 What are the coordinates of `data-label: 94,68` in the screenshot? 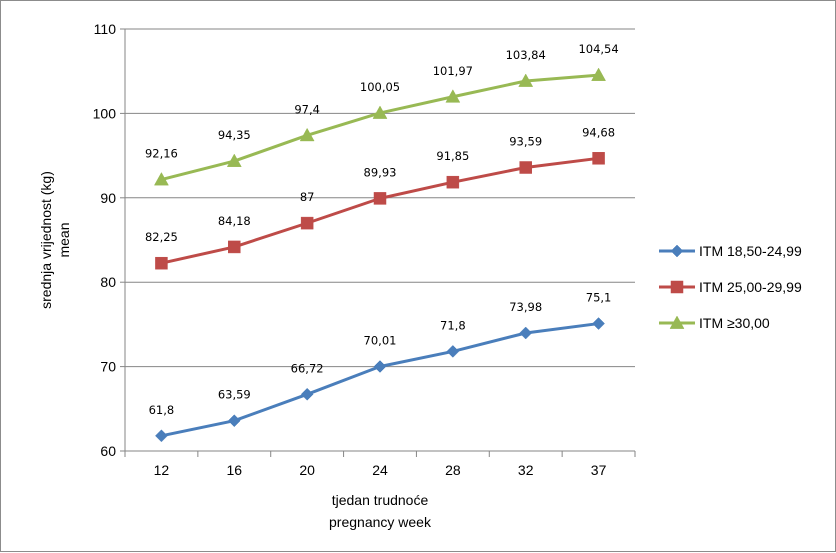 It's located at (598, 132).